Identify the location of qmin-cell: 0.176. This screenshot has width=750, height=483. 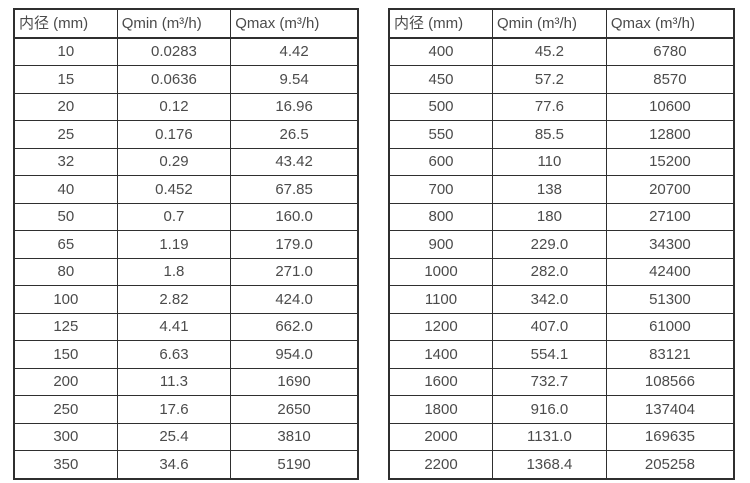
(174, 134).